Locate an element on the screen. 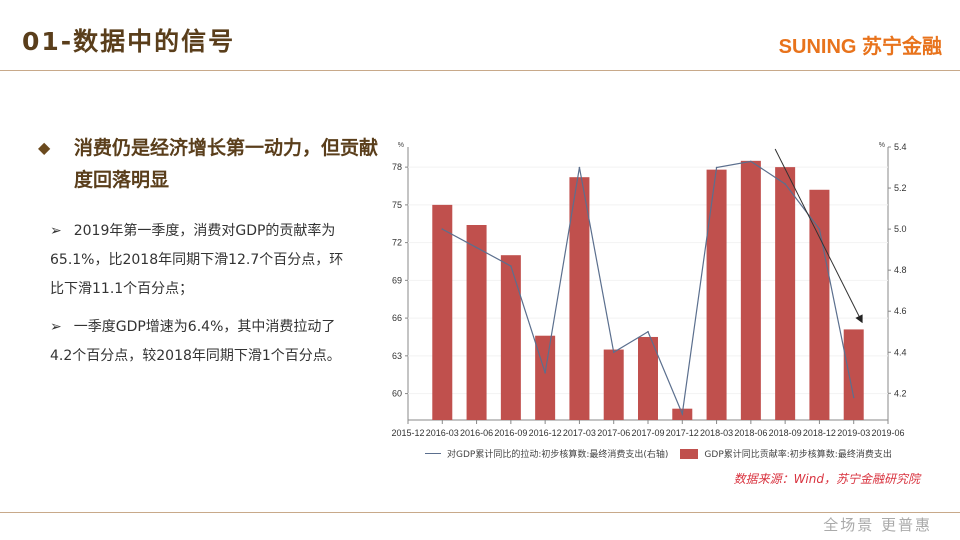 Image resolution: width=960 pixels, height=540 pixels. legend-line-label: 对GDP累计同比的拉动:初步核算数:最终消费支出(右轴) is located at coordinates (558, 455).